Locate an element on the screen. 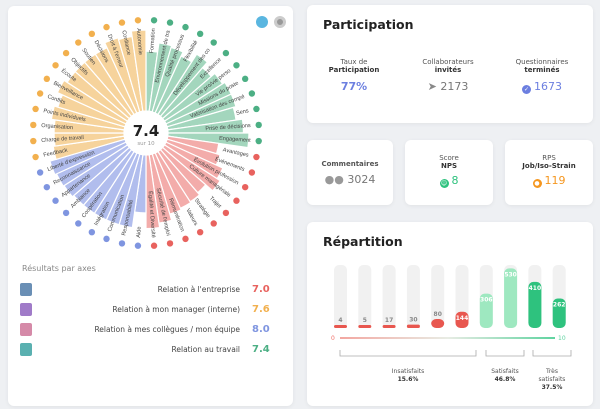 The width and height of the screenshot is (600, 409). done-stat: Questionnaires terminés ✓ 1673 is located at coordinates (542, 76).